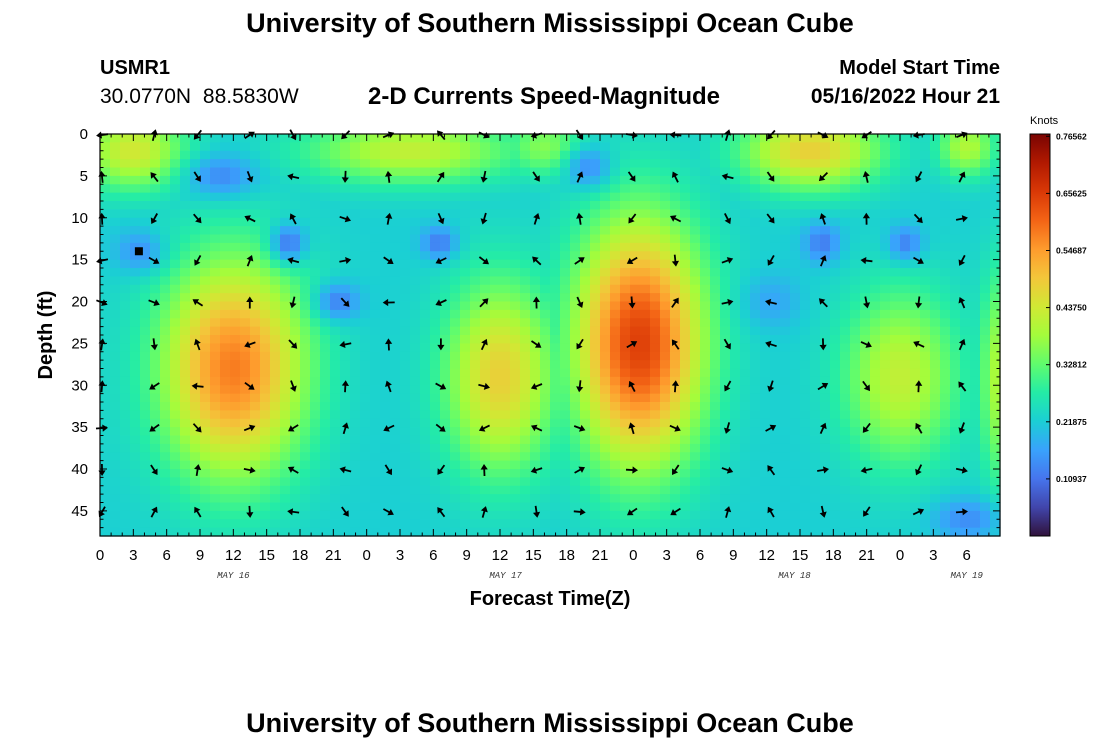  I want to click on current-arrow, so click(484, 470).